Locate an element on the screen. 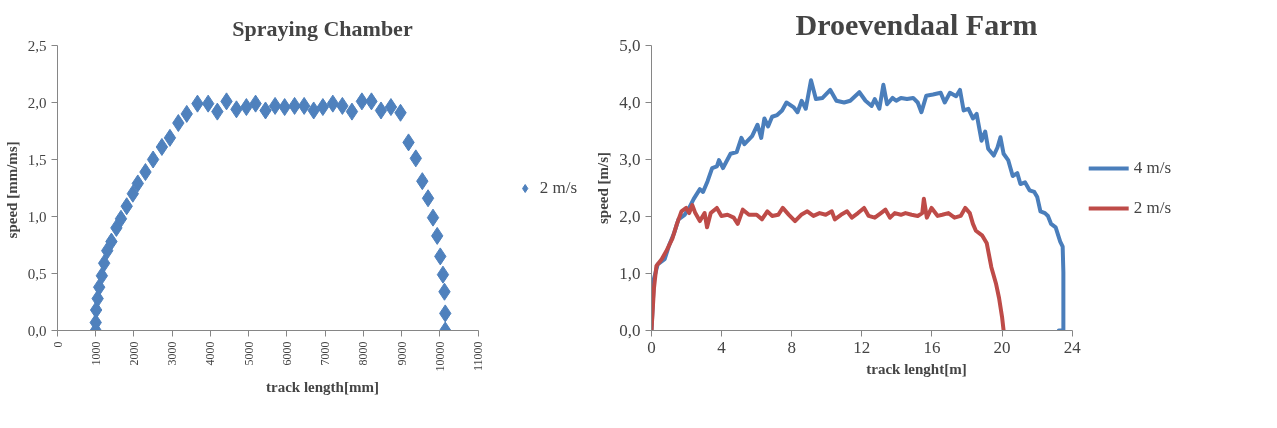  x-tick-label: 10000 is located at coordinates (439, 356).